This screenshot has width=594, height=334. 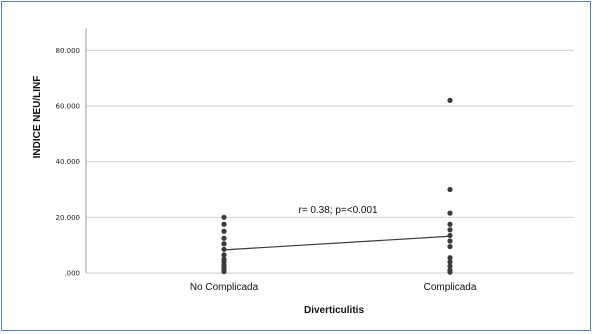 What do you see at coordinates (334, 310) in the screenshot?
I see `x-axis-title: Diverticulitis` at bounding box center [334, 310].